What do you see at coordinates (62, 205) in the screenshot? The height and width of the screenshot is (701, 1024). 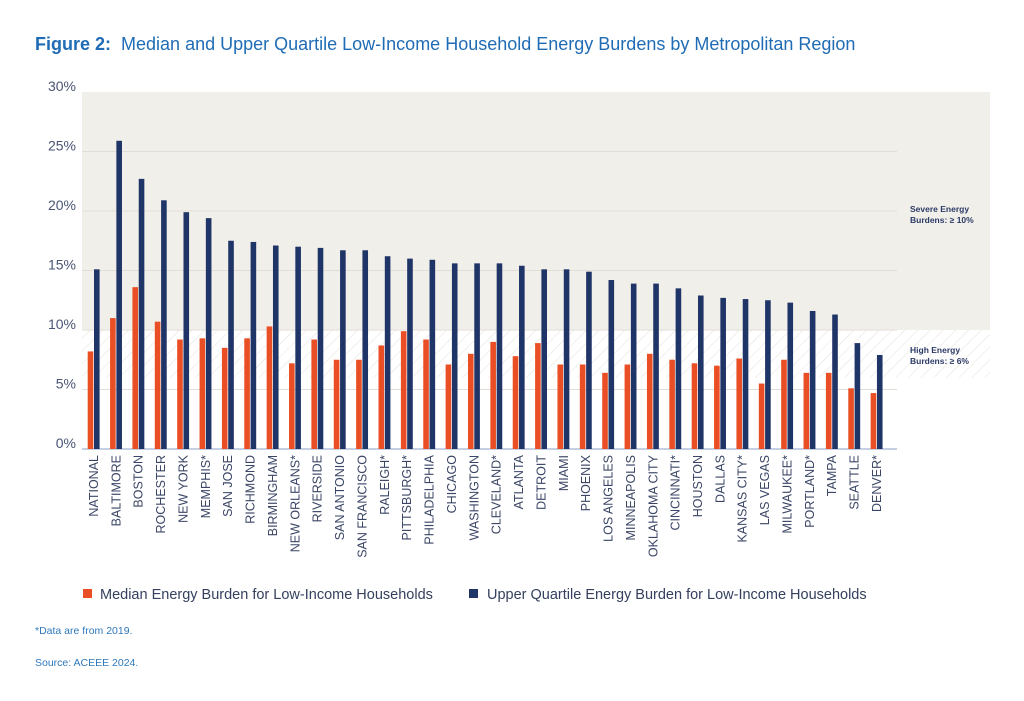 I see `y-tick-label: 20%` at bounding box center [62, 205].